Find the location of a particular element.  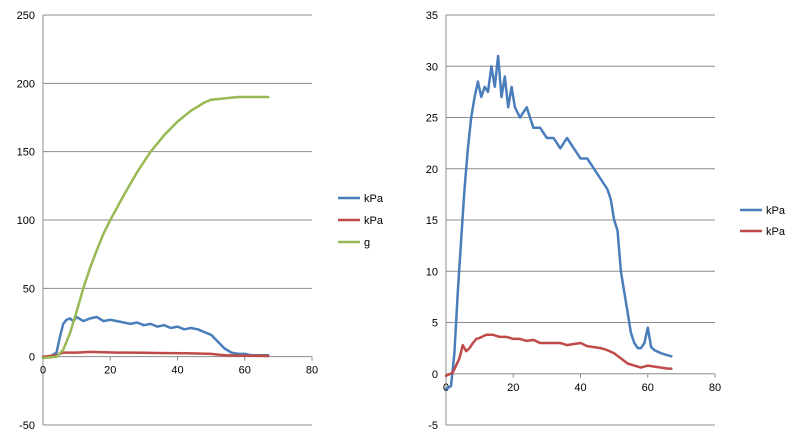

chart-1-y-tick-label: 150 is located at coordinates (26, 153).